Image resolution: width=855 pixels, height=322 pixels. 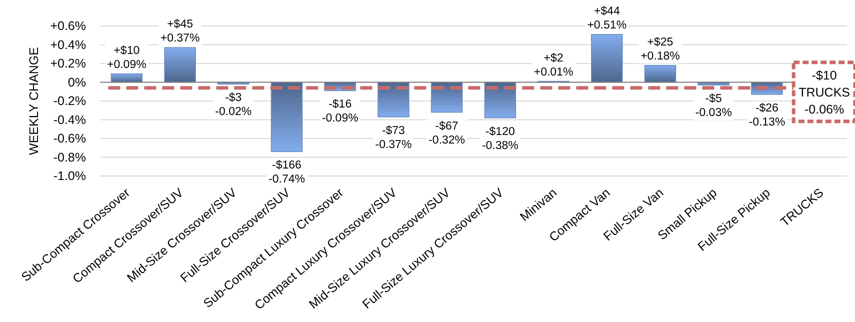 I want to click on y-tick-label: -1.0%, so click(x=69, y=176).